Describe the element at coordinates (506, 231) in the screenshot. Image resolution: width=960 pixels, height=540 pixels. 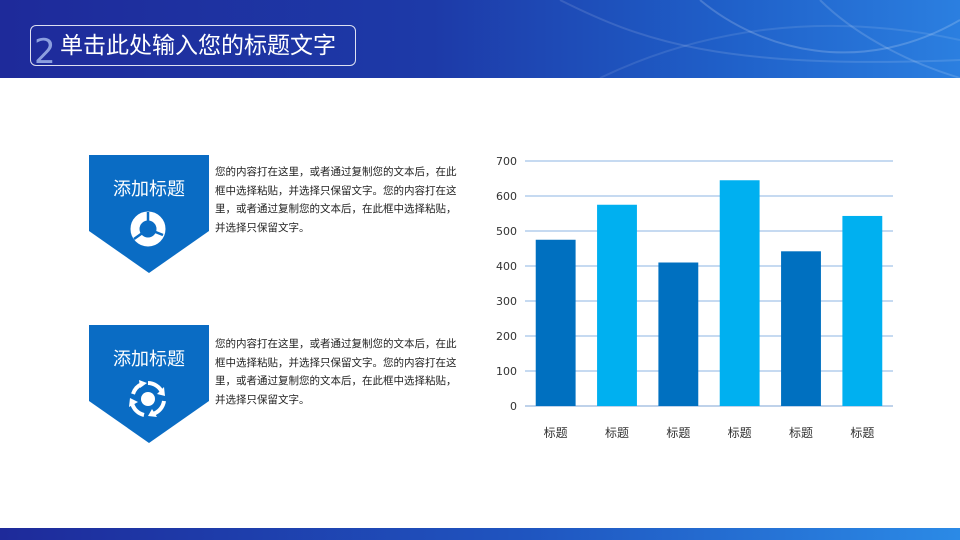
I see `y-tick-label: 500` at that location.